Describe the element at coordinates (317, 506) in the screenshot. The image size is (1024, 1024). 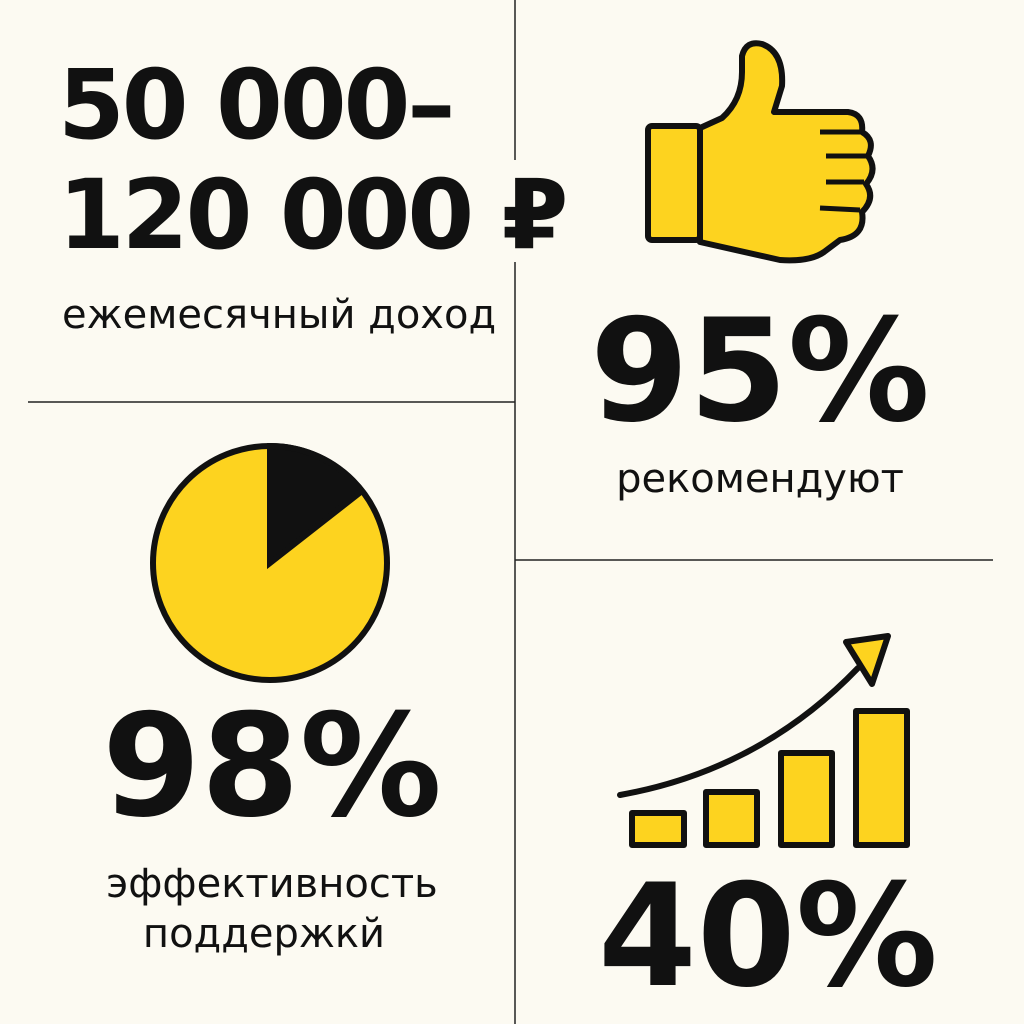
I see `pie-wedge` at that location.